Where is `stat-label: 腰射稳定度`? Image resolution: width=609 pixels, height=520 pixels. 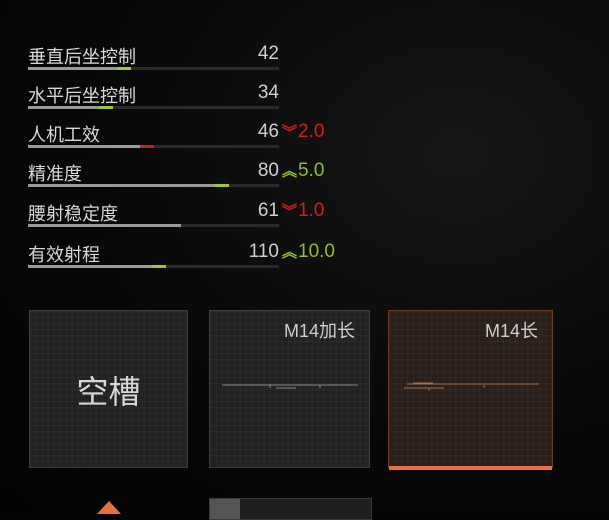 stat-label: 腰射稳定度 is located at coordinates (73, 214).